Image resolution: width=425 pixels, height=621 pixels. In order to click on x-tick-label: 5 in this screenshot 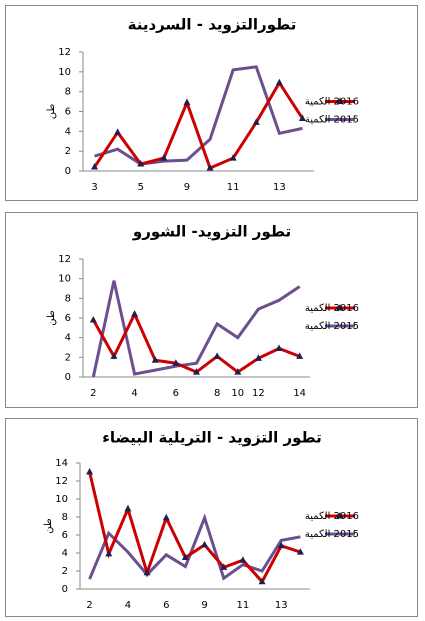, I will do `click(141, 187)`.